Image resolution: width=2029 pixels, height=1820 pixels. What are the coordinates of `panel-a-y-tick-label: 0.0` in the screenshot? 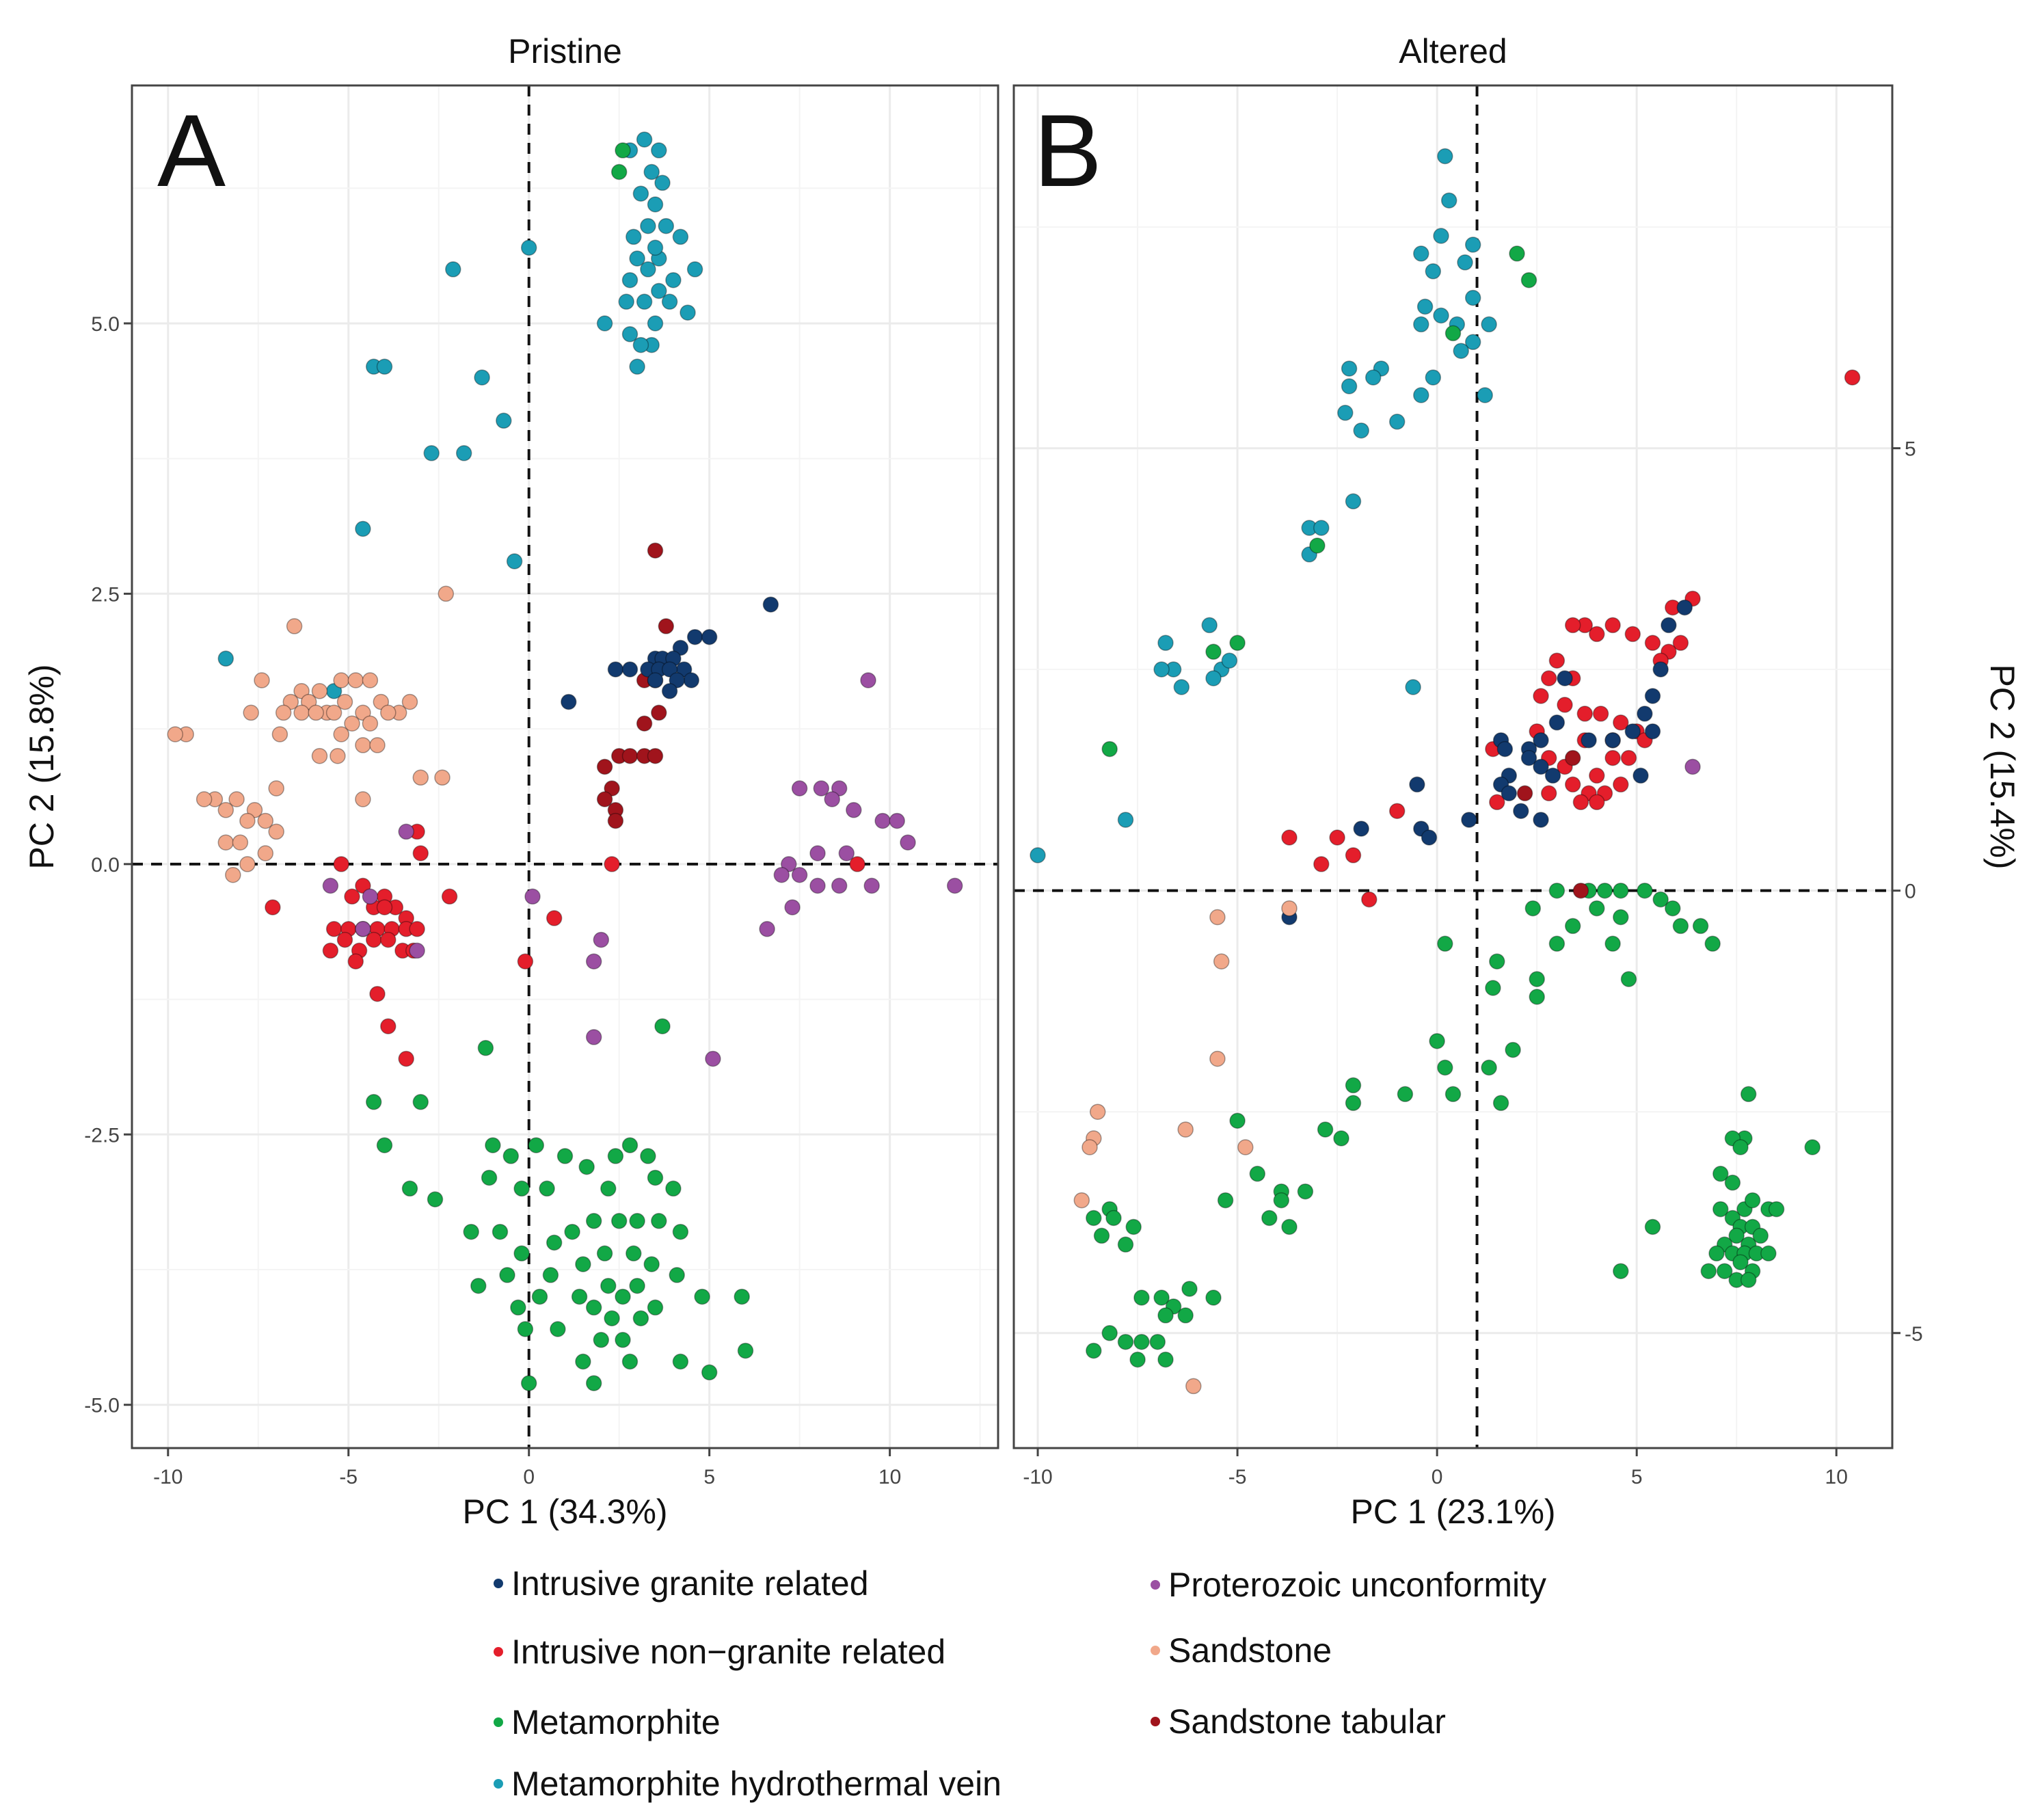 It's located at (105, 865).